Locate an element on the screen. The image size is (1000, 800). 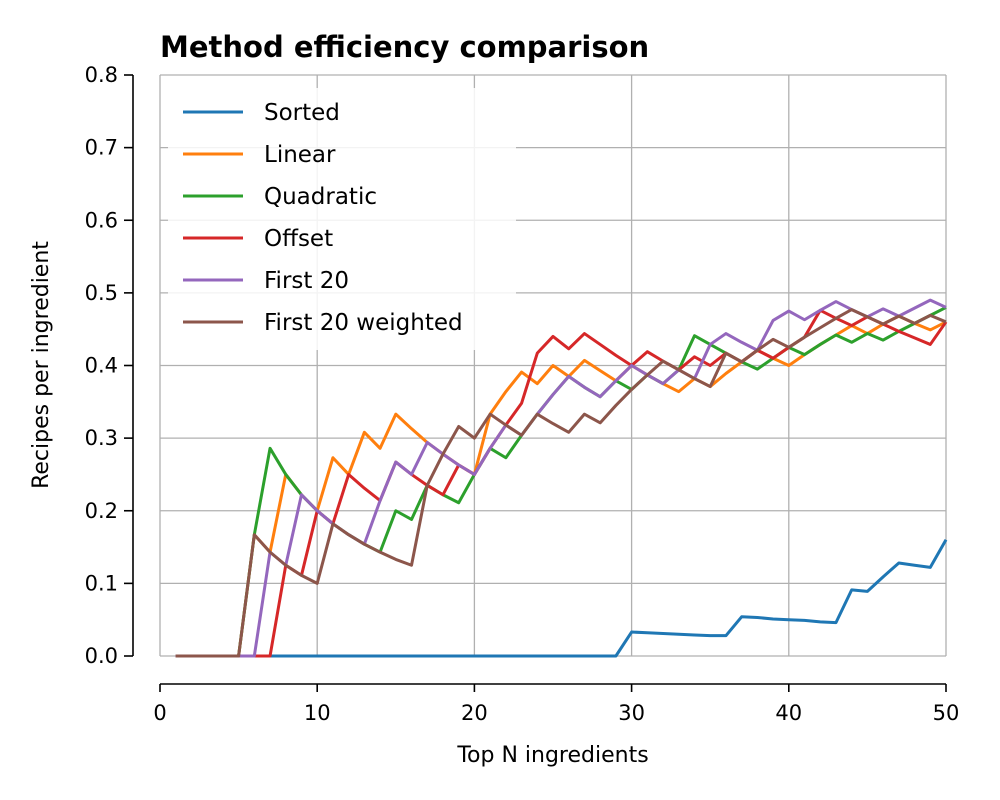
y-tick-label: 0.8 is located at coordinates (101, 75).